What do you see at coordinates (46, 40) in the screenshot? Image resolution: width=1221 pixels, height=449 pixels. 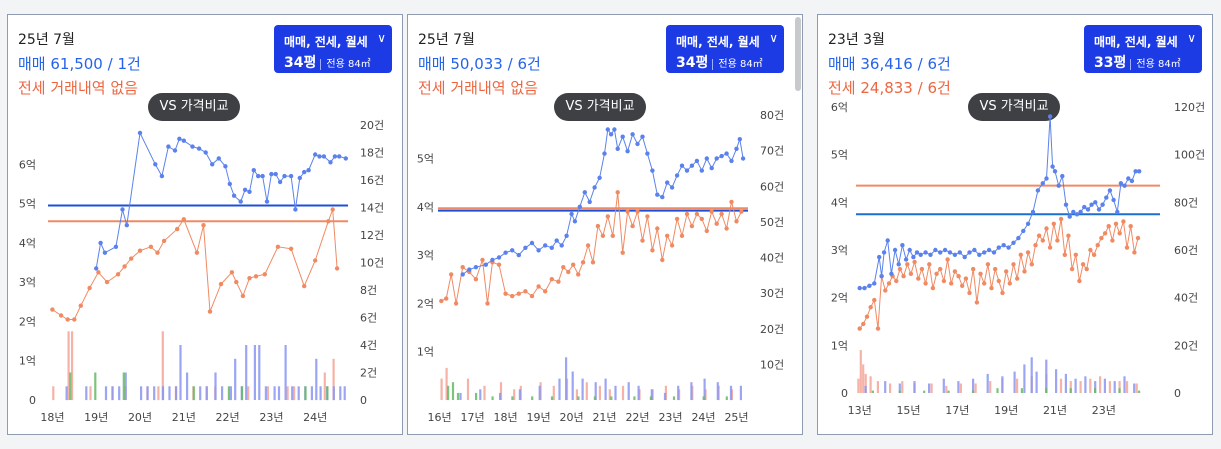 I see `period-label: 25년 7월` at bounding box center [46, 40].